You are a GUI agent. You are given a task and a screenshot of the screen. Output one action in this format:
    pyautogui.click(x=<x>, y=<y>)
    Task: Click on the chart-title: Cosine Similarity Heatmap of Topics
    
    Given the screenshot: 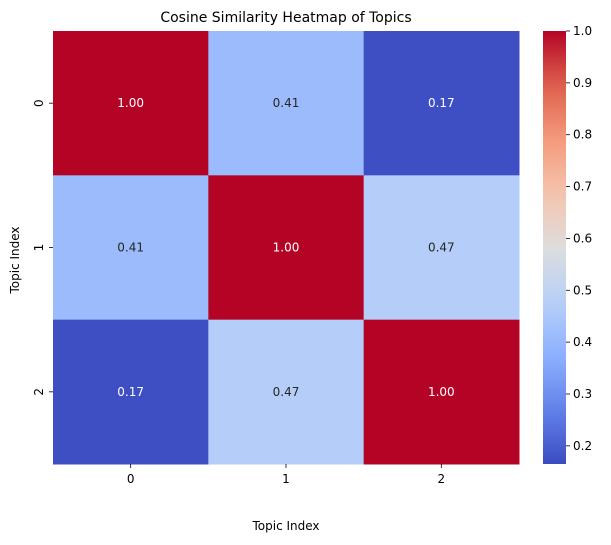 What is the action you would take?
    pyautogui.click(x=285, y=18)
    